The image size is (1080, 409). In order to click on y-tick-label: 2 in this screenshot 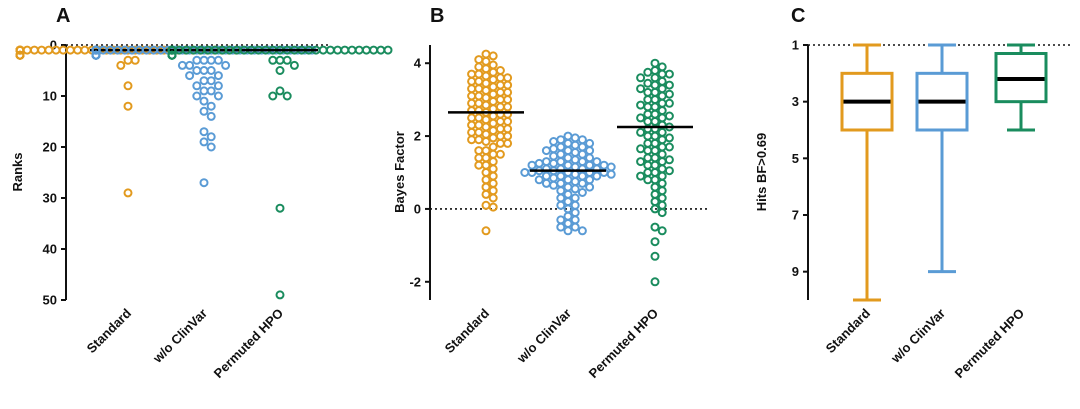, I will do `click(417, 136)`.